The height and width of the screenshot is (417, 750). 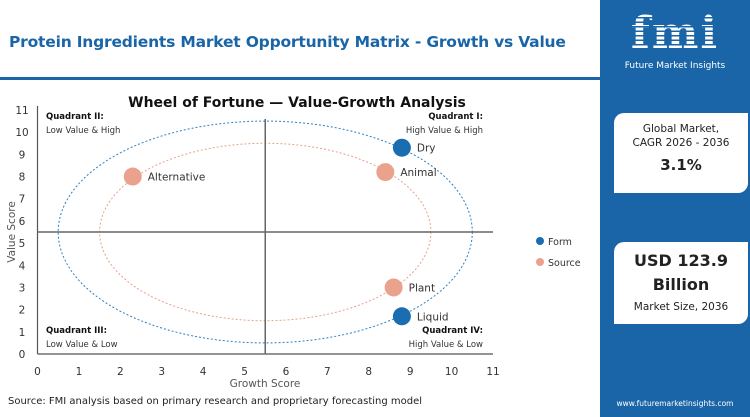 What do you see at coordinates (410, 372) in the screenshot?
I see `x-tick-label: 9` at bounding box center [410, 372].